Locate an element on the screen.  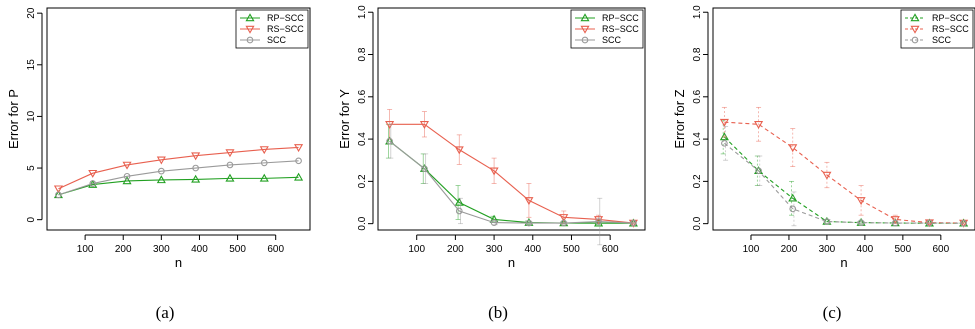
y-tick-label: 0.8 is located at coordinates (362, 54).